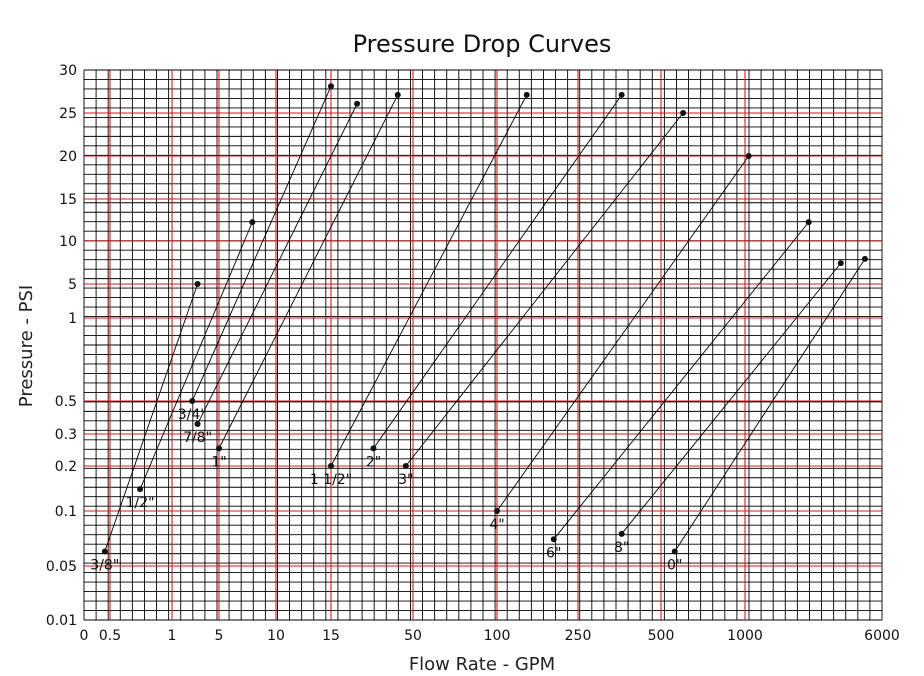 The image size is (924, 676). I want to click on x-tick-label: 250, so click(578, 636).